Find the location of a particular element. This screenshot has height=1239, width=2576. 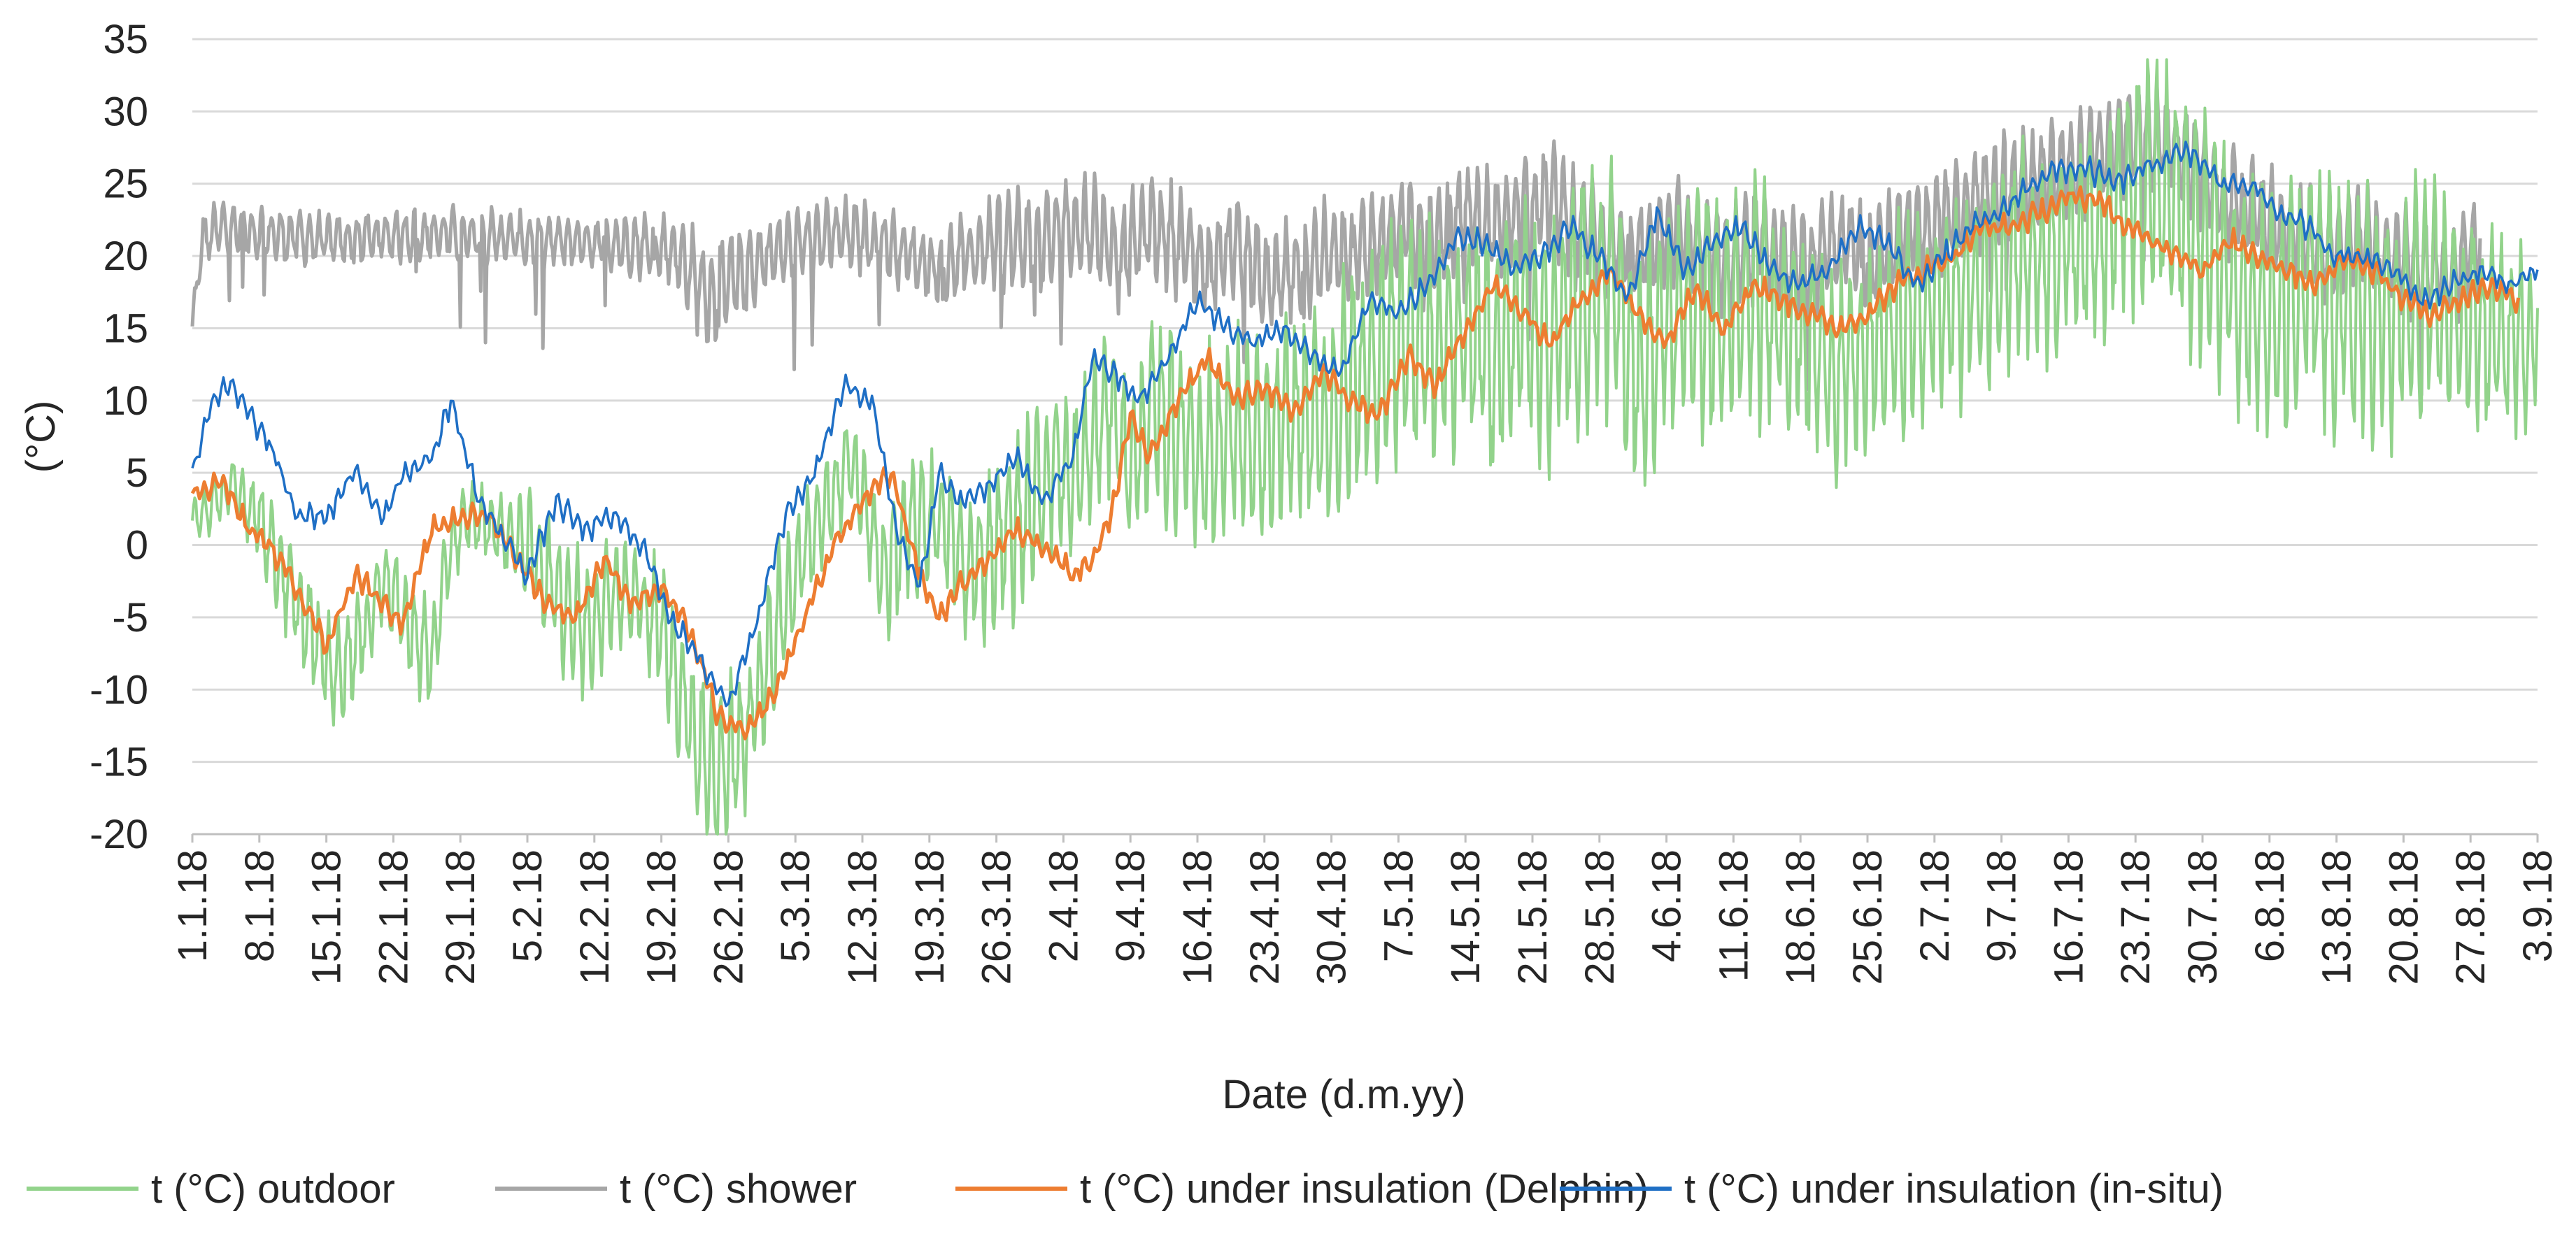

x-tick-label: 11.6.18 is located at coordinates (1733, 916).